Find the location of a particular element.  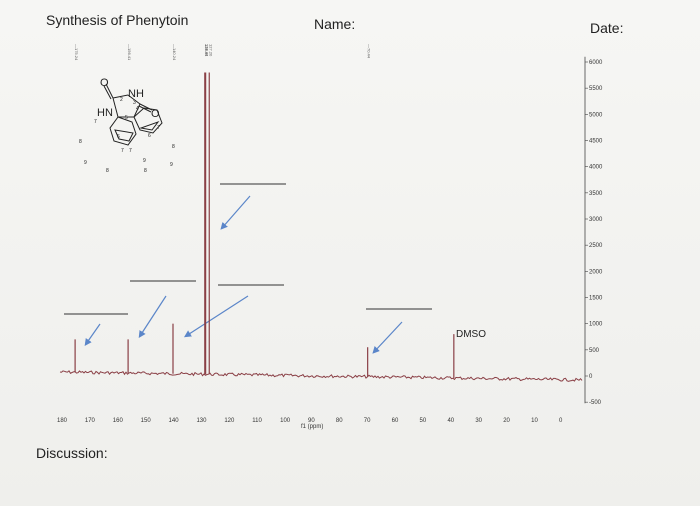

name-label: Name: is located at coordinates (335, 24).